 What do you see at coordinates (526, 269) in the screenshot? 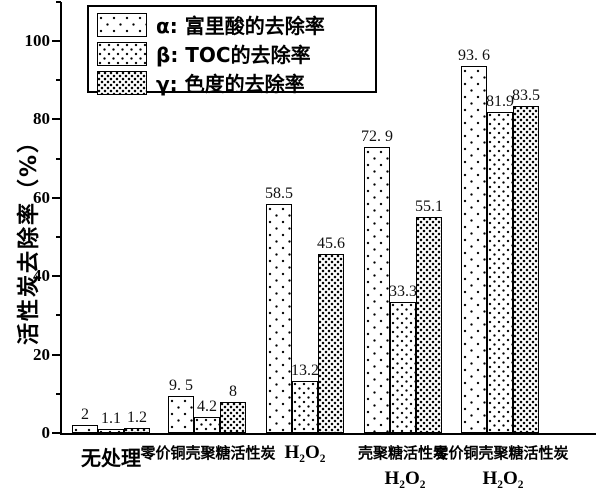
I see `bar-gamma-group5` at bounding box center [526, 269].